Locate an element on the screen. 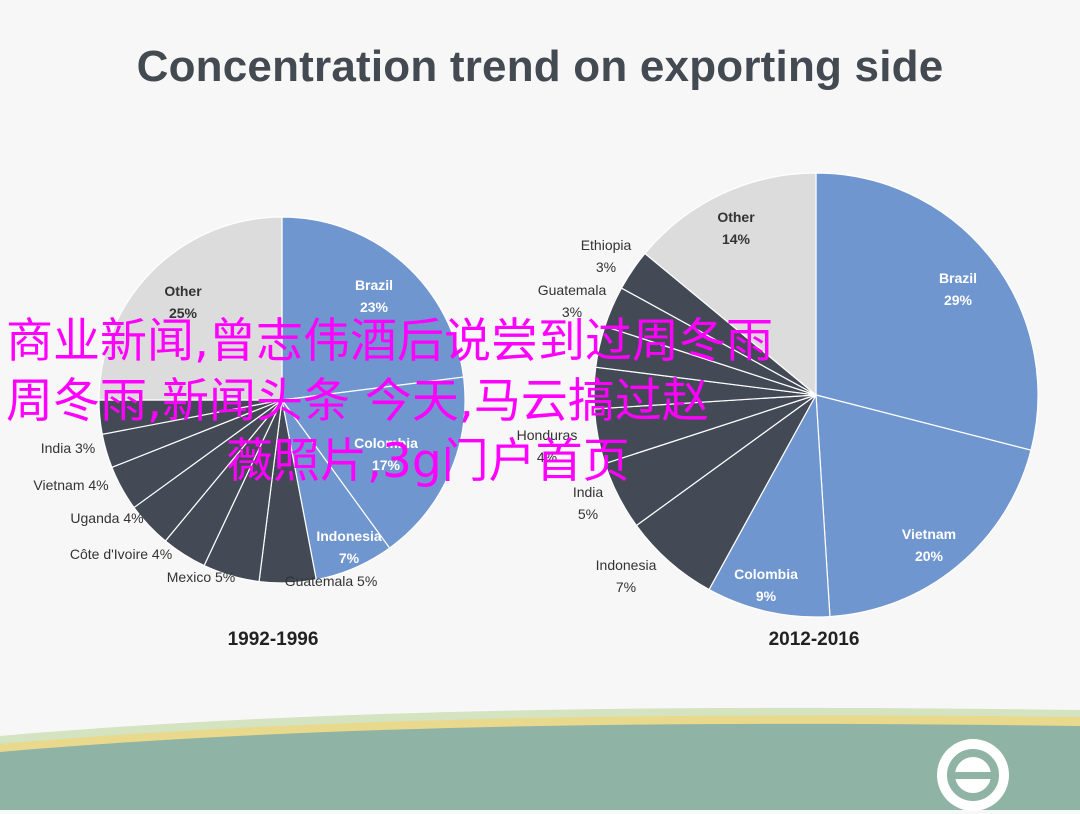 This screenshot has width=1080, height=814. slice-label-2-honduras: Honduras is located at coordinates (547, 435).